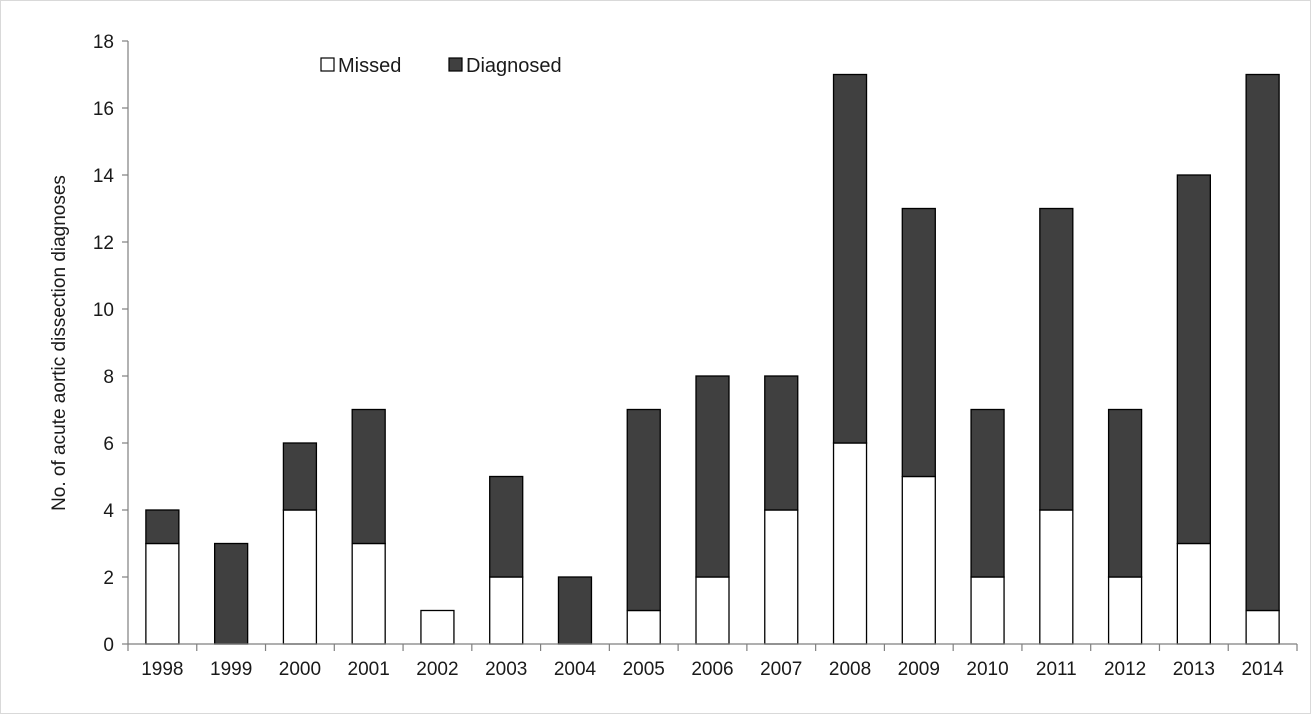  What do you see at coordinates (1262, 669) in the screenshot?
I see `x-tick-label-2014: 2014` at bounding box center [1262, 669].